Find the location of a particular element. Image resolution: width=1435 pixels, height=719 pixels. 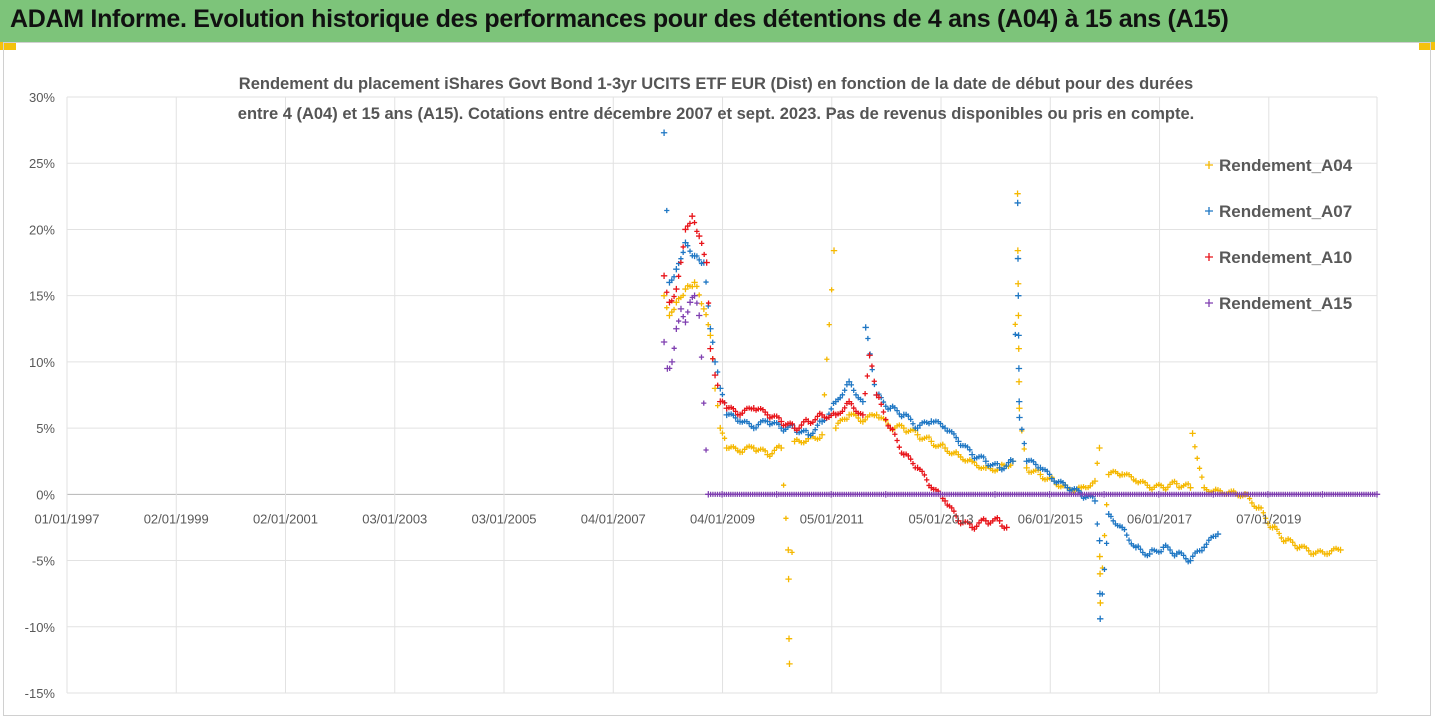

x-tick-label: 04/01/2009 is located at coordinates (722, 518).